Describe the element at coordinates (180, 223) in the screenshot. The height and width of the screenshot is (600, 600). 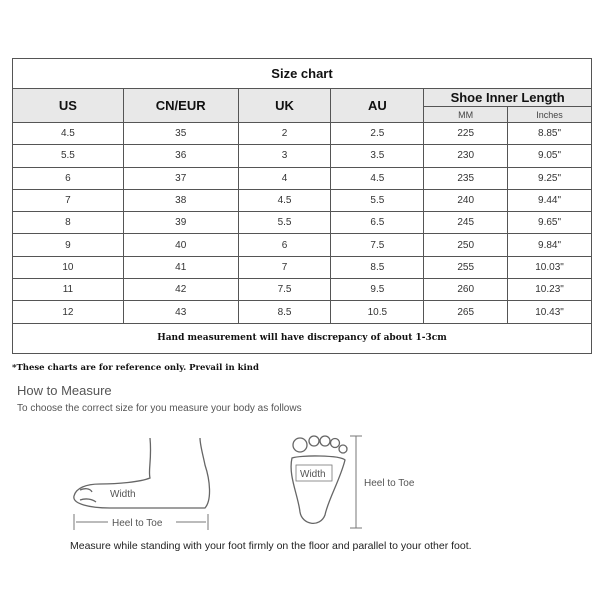
I see `table-cell: 39` at that location.